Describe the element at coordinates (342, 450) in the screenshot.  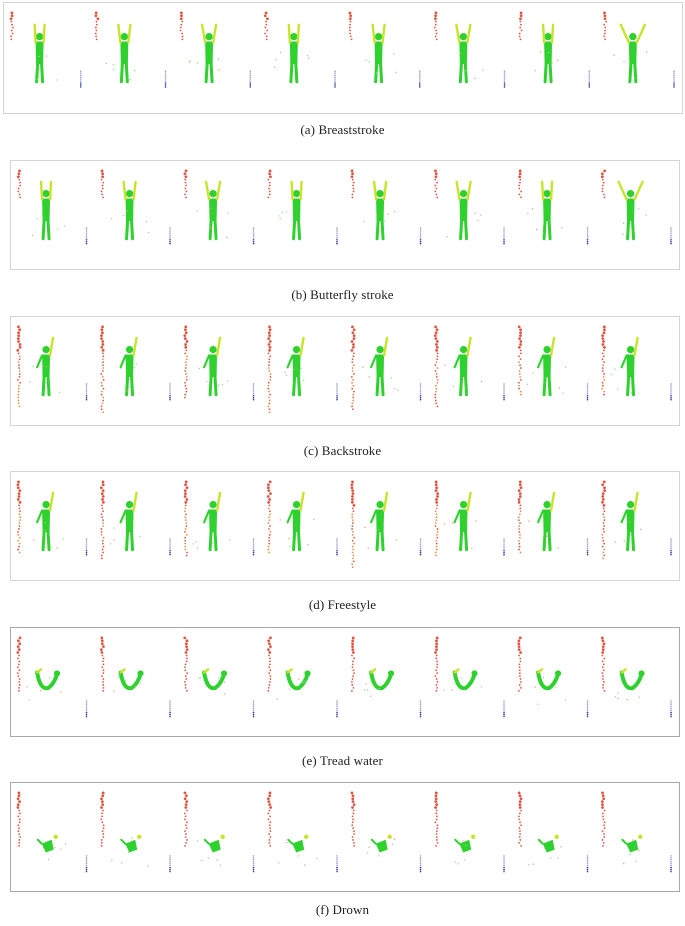
I see `panel-caption: (c) Backstroke` at that location.